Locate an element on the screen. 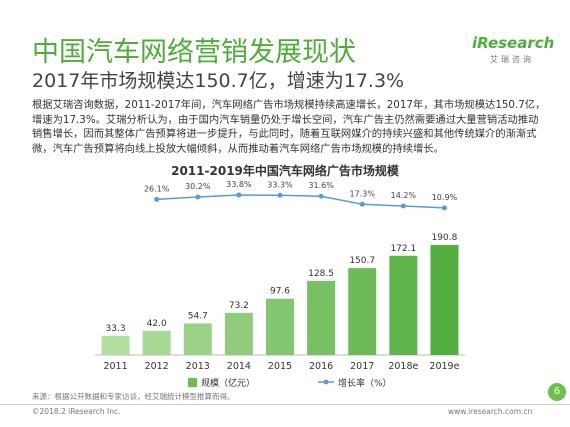 The image size is (570, 427). bar-label: 42.0 is located at coordinates (157, 324).